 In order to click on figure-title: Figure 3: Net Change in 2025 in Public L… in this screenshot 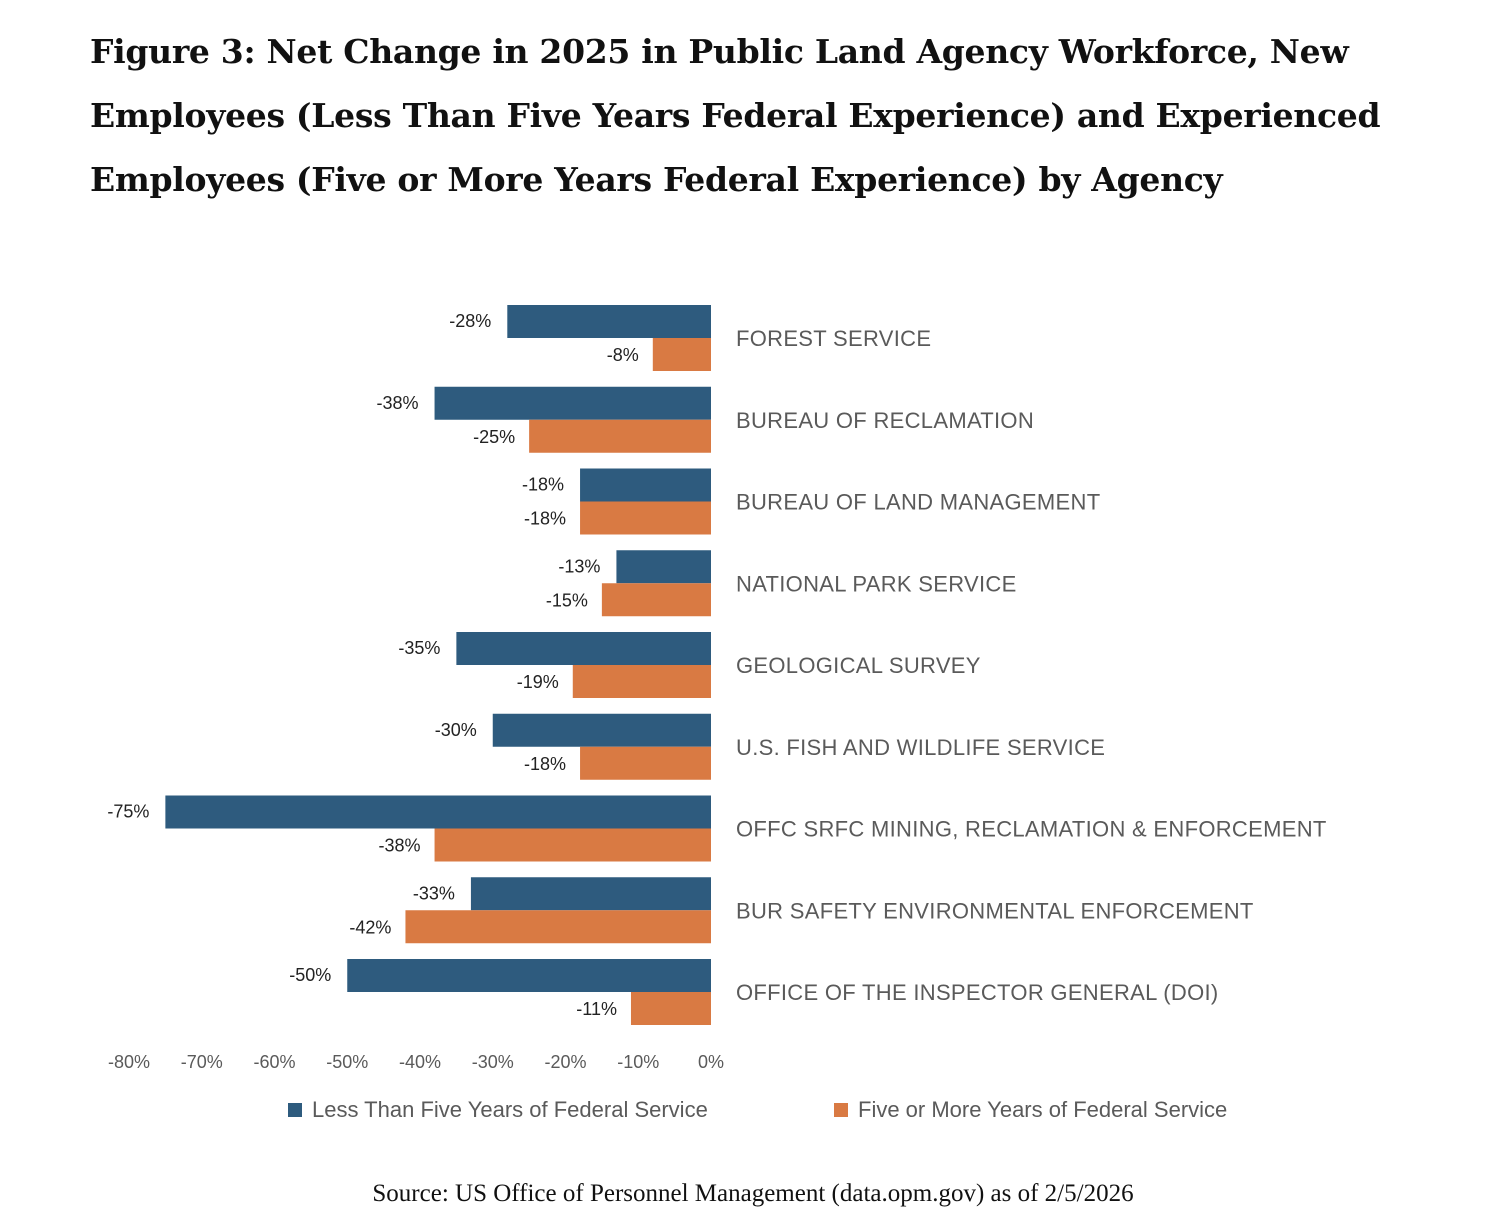, I will do `click(735, 115)`.